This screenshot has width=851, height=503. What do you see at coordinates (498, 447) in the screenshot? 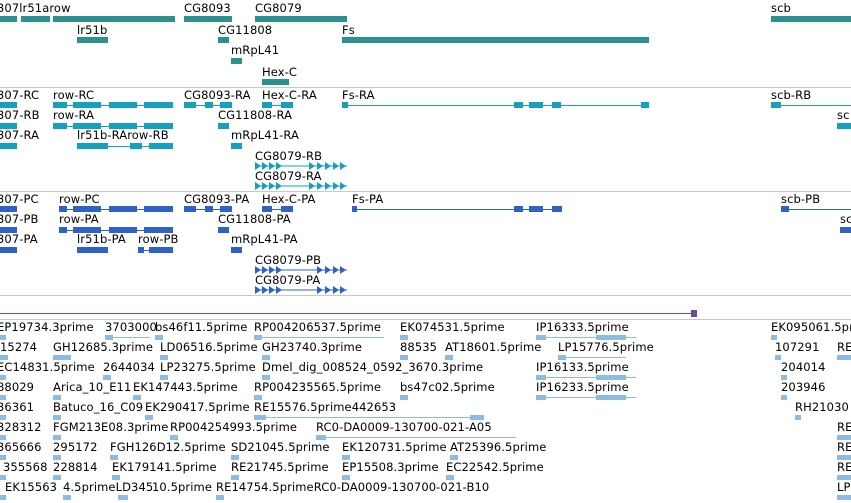
I see `est-label: AT25396.5prime` at bounding box center [498, 447].